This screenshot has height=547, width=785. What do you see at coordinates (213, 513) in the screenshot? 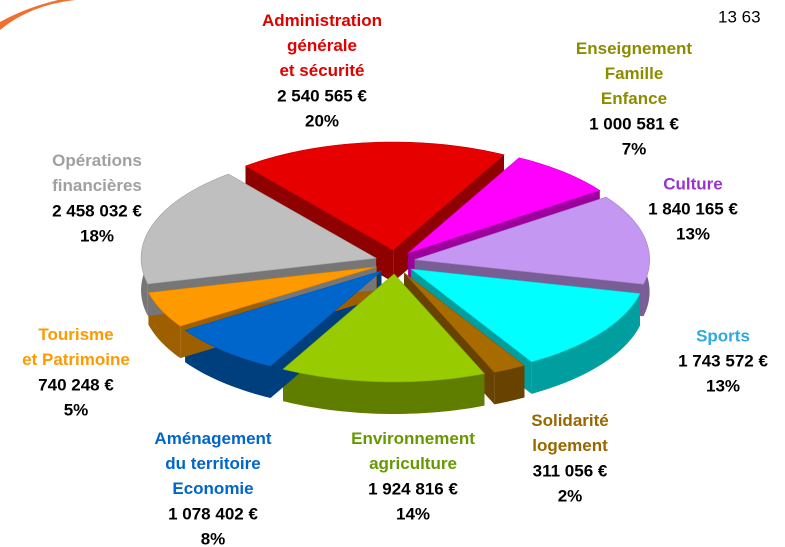
I see `value-label: 1 078 402 €` at bounding box center [213, 513].